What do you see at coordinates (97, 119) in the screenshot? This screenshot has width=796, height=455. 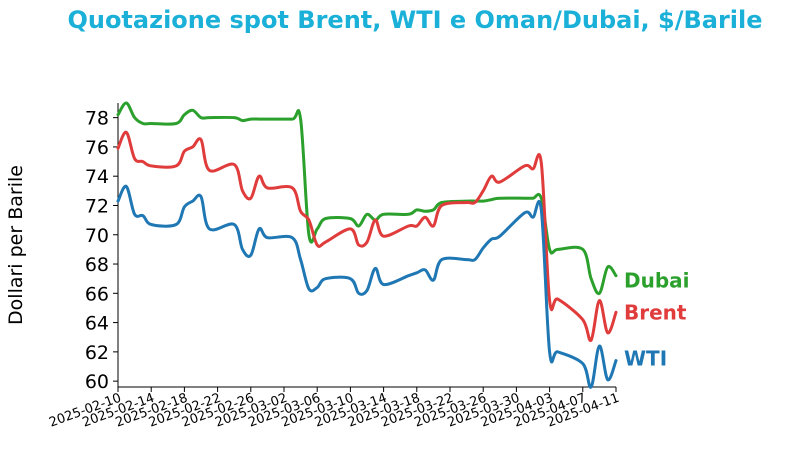 I see `y-tick-label: 78` at bounding box center [97, 119].